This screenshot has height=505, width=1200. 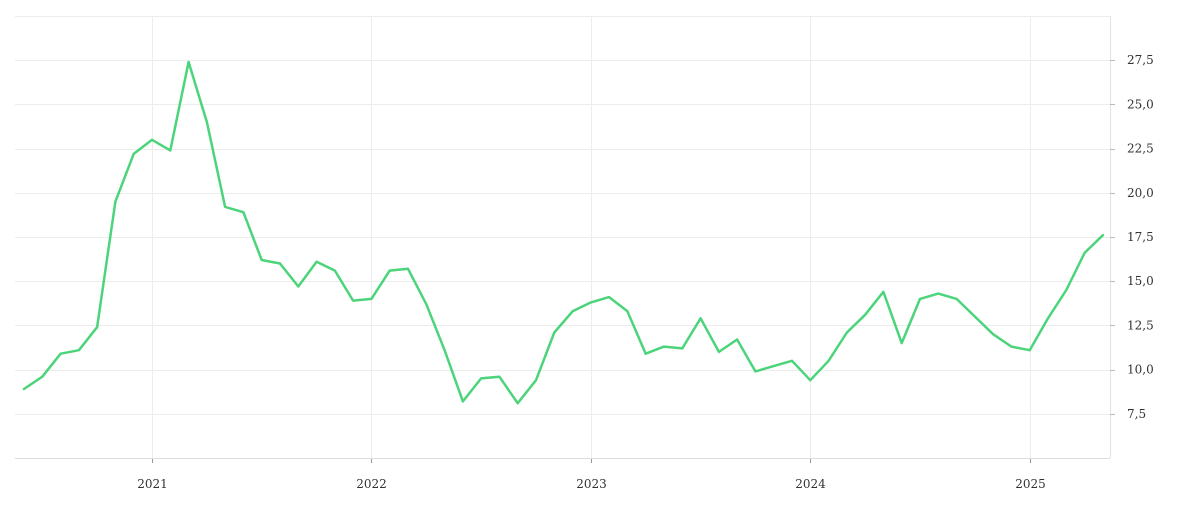 I want to click on y-tick-label: 20,0, so click(x=1140, y=193).